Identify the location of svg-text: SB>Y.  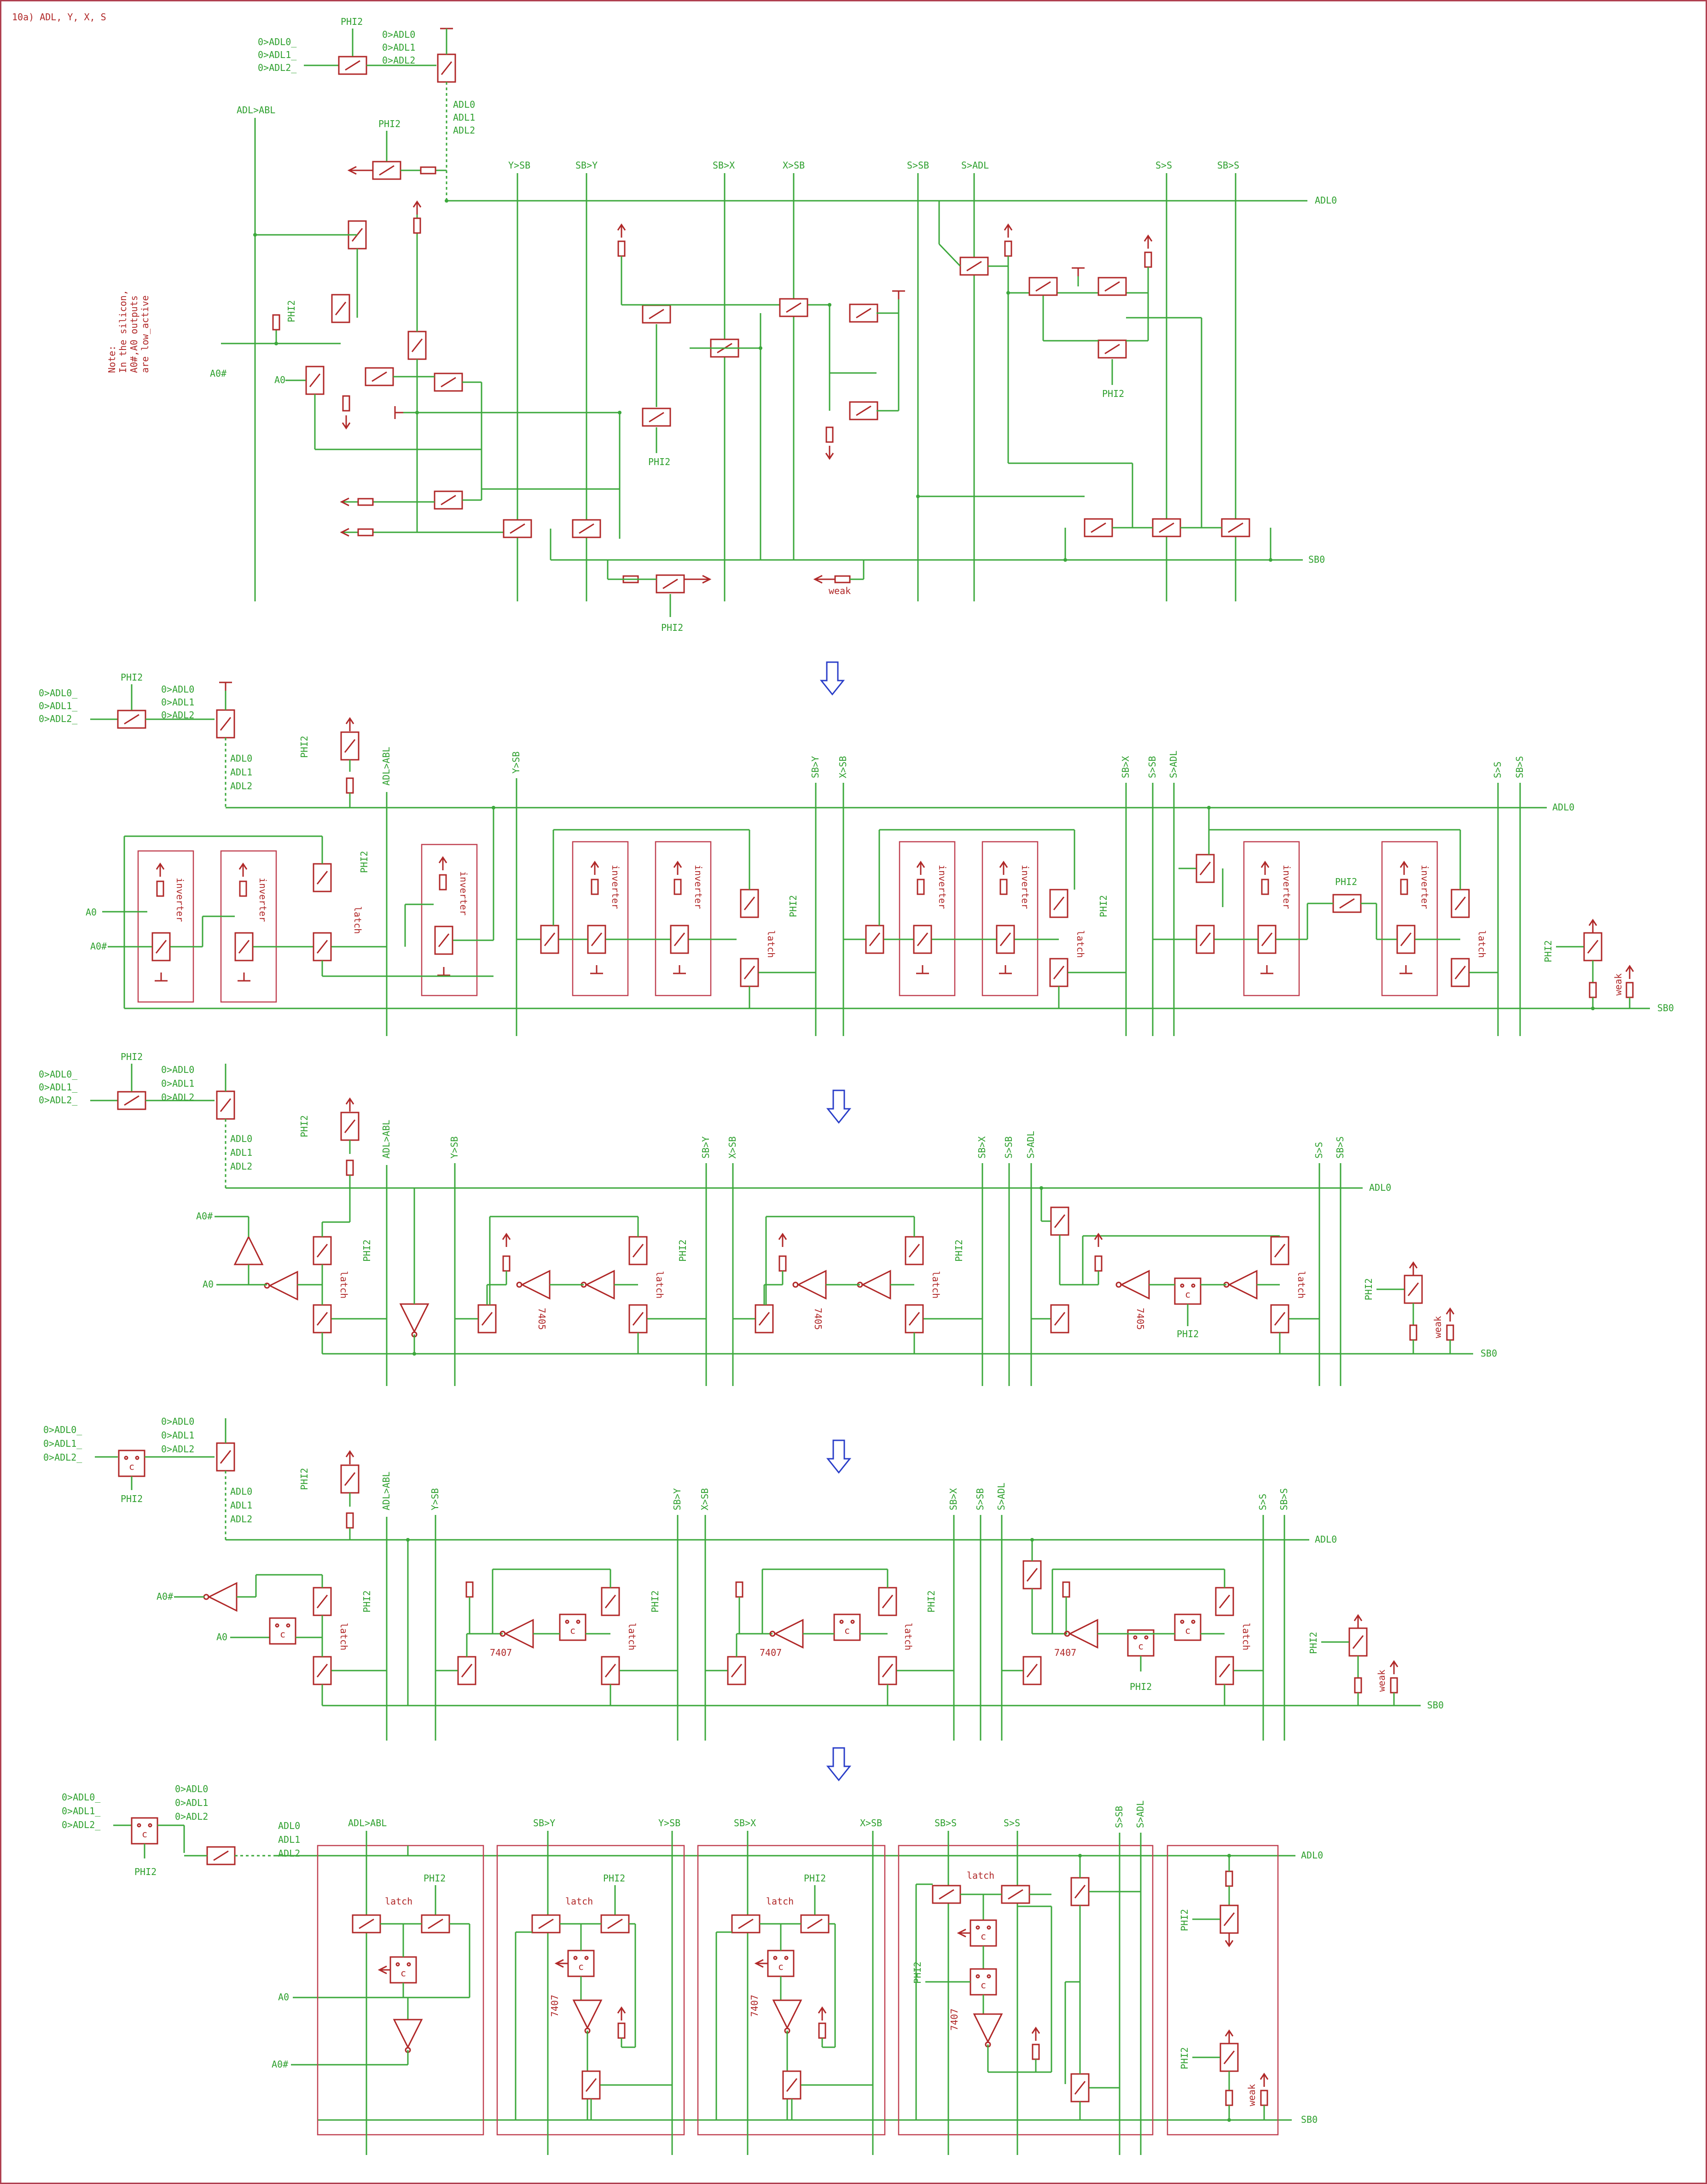
(815, 767).